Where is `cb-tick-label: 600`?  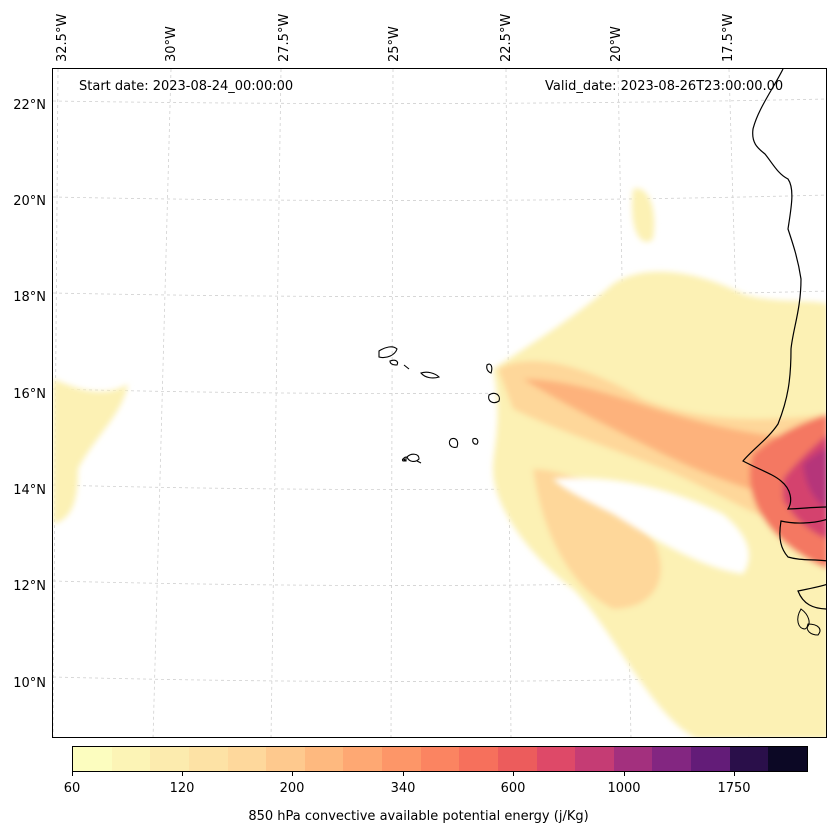 cb-tick-label: 600 is located at coordinates (513, 788).